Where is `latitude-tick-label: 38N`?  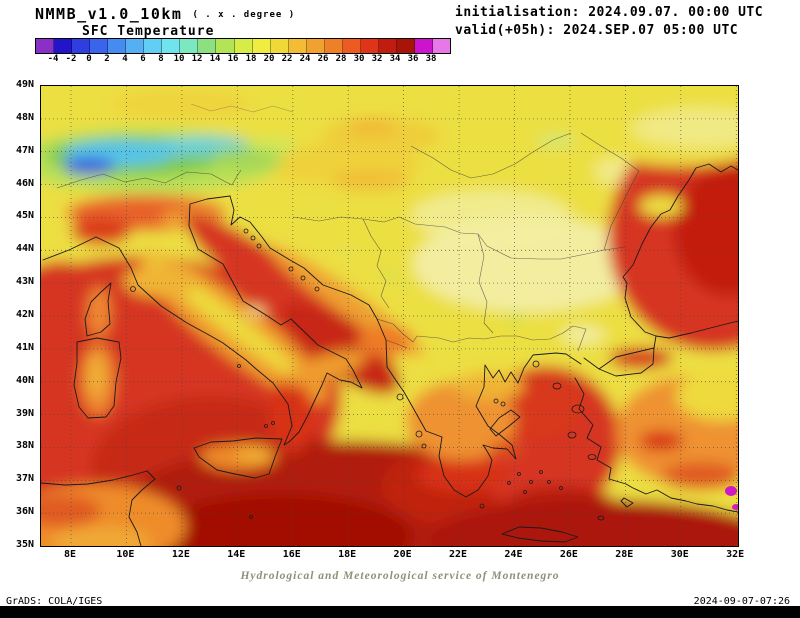 latitude-tick-label: 38N is located at coordinates (24, 446).